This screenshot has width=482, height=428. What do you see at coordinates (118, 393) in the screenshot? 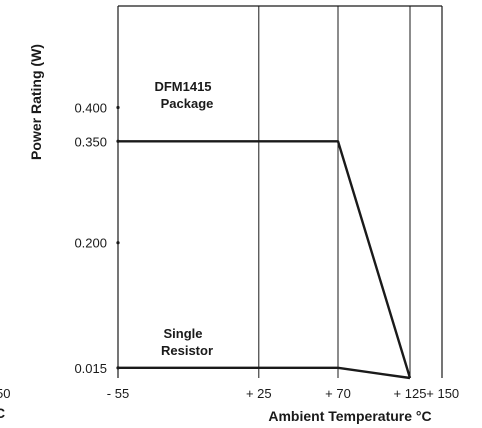
I see `x-tick-label: - 55` at bounding box center [118, 393].